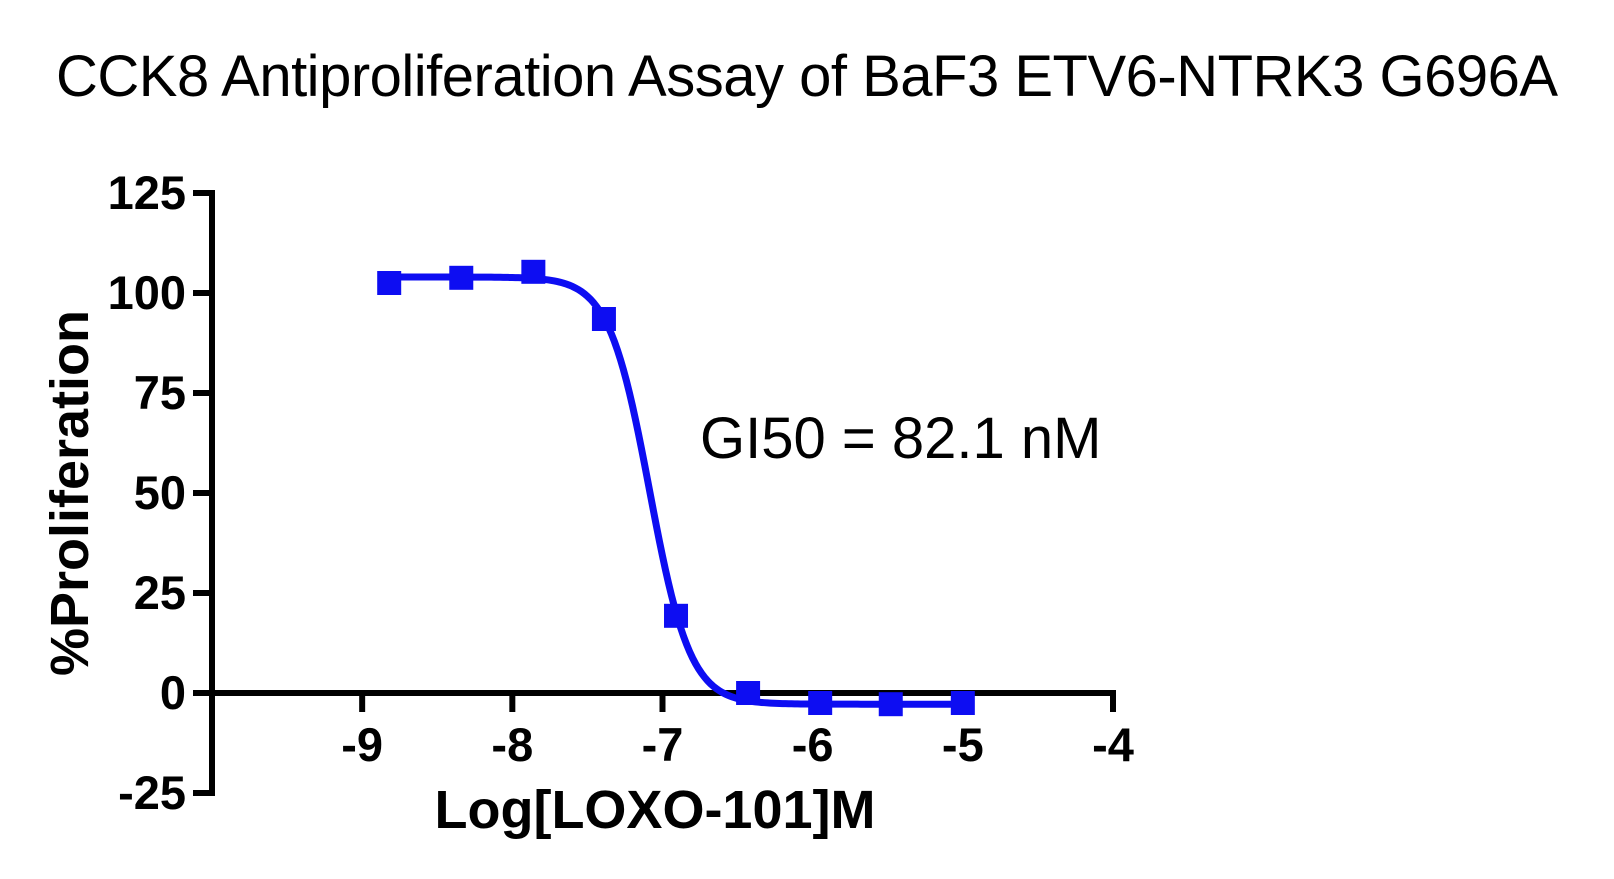  What do you see at coordinates (1113, 744) in the screenshot?
I see `x-tick-label: -4` at bounding box center [1113, 744].